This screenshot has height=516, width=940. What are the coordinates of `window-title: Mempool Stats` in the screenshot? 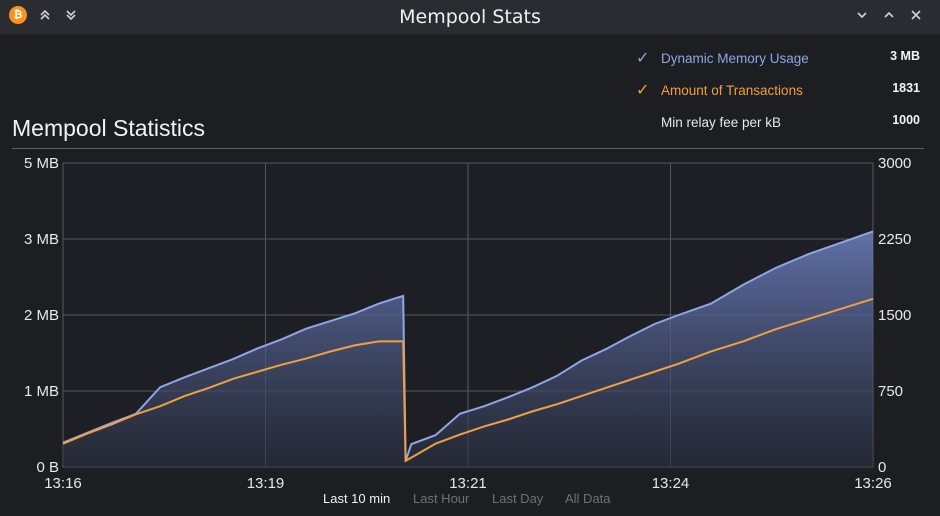 It's located at (470, 17).